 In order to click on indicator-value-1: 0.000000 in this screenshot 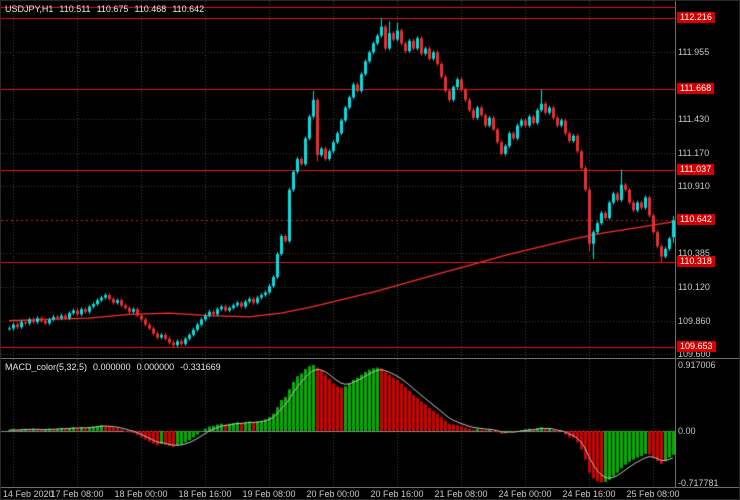, I will do `click(112, 367)`.